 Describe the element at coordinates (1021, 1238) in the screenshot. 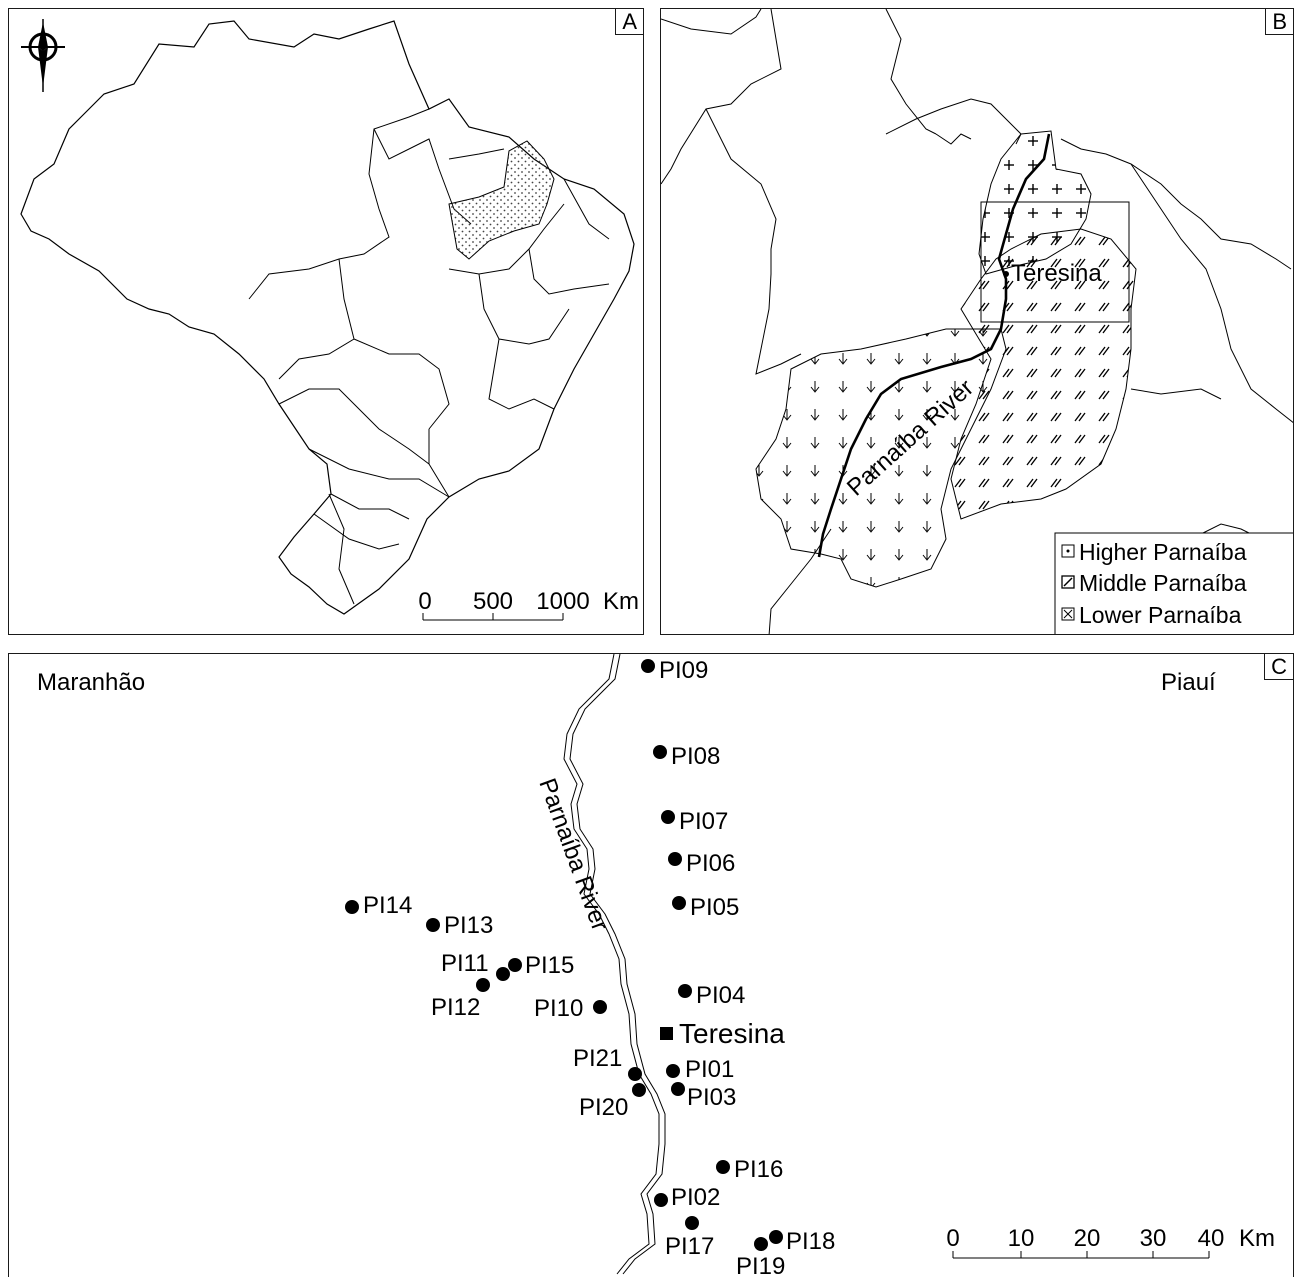

I see `scale-c-tick-1: 10` at that location.